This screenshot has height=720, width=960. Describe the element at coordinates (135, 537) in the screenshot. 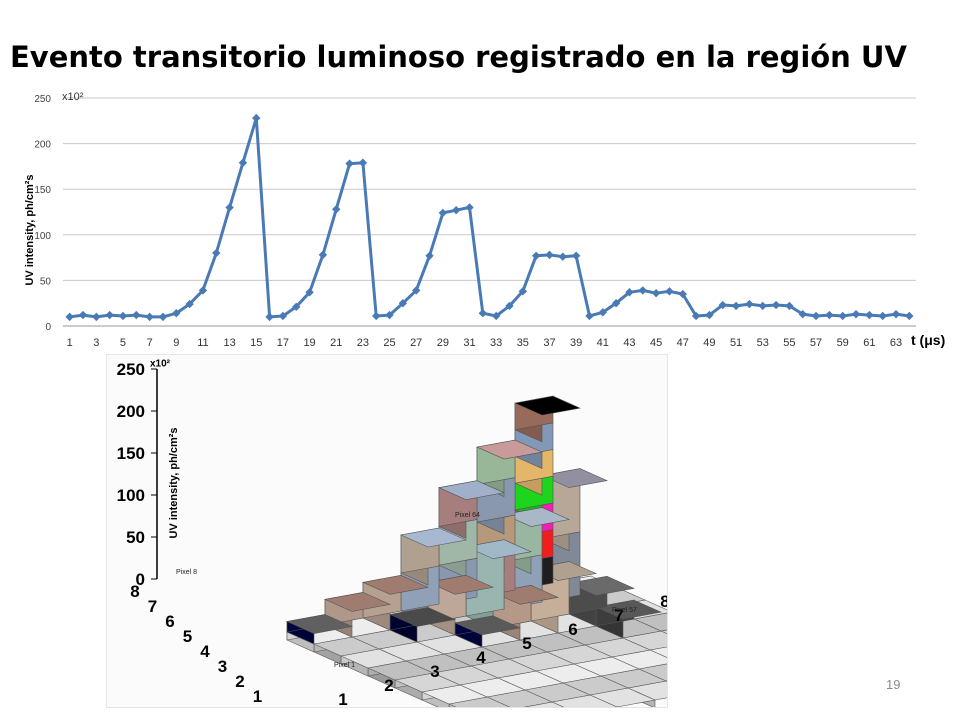

I see `lego-z-tick-label: 50` at that location.